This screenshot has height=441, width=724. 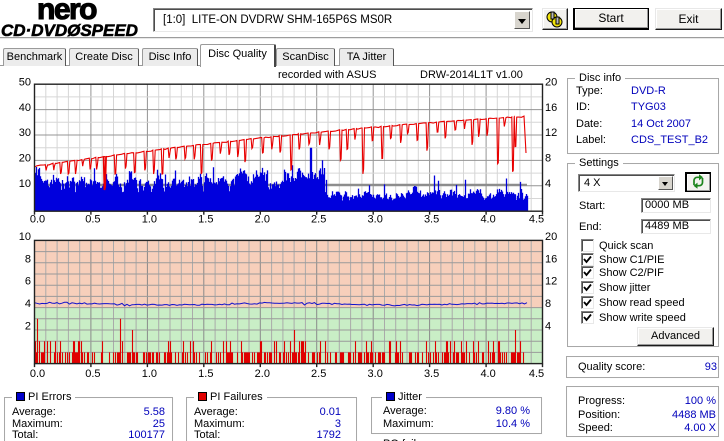 I want to click on svg-text: 50, so click(x=25, y=82).